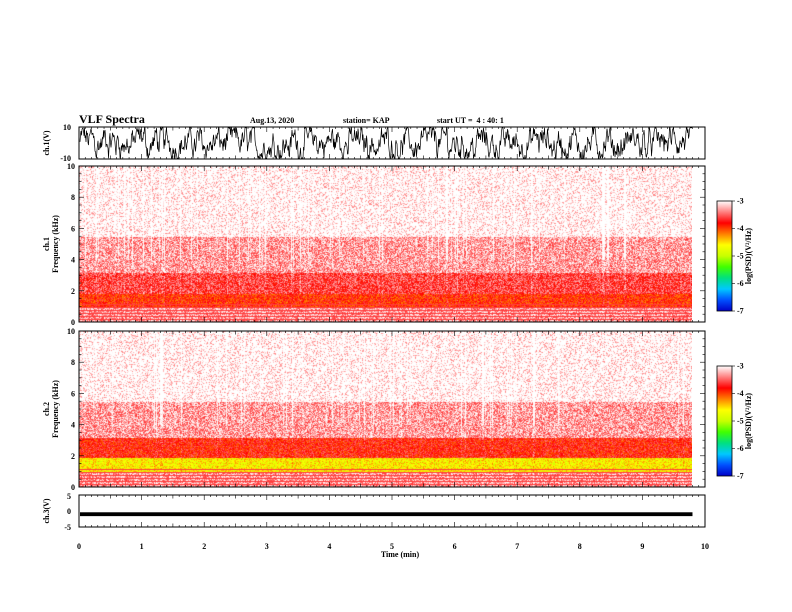  I want to click on time-tick-label: 2, so click(204, 546).